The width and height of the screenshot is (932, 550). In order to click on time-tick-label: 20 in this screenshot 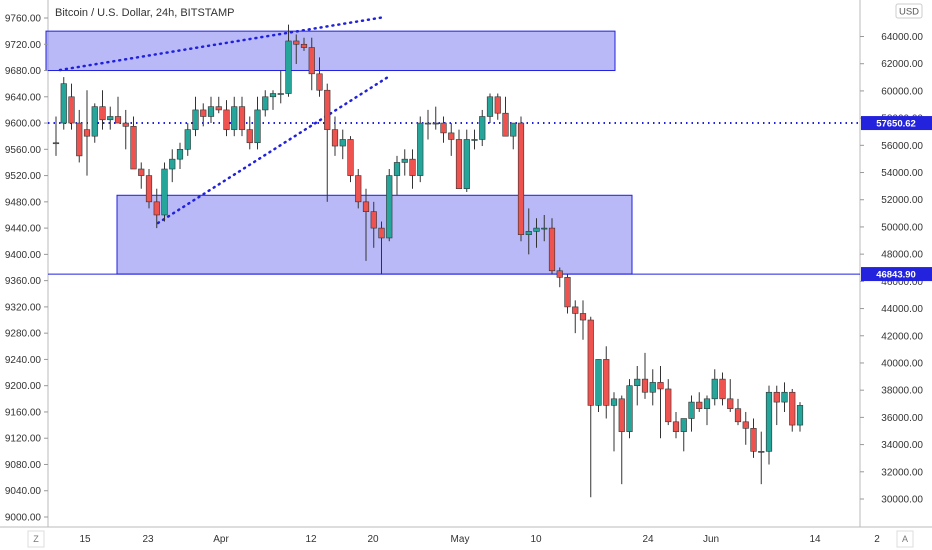, I will do `click(373, 539)`.